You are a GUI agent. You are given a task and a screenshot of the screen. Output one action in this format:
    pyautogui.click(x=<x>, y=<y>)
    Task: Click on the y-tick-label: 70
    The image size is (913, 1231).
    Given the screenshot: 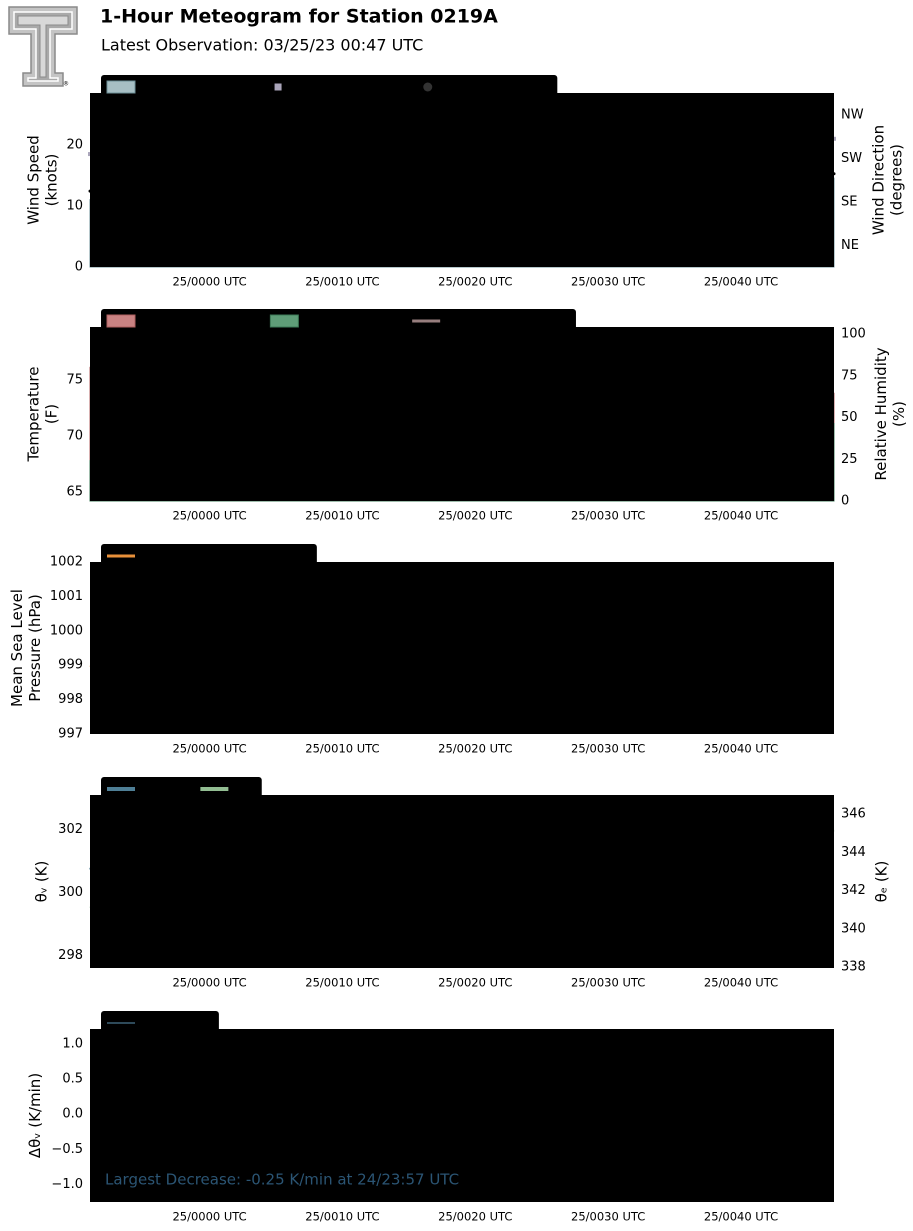 What is the action you would take?
    pyautogui.click(x=74, y=435)
    